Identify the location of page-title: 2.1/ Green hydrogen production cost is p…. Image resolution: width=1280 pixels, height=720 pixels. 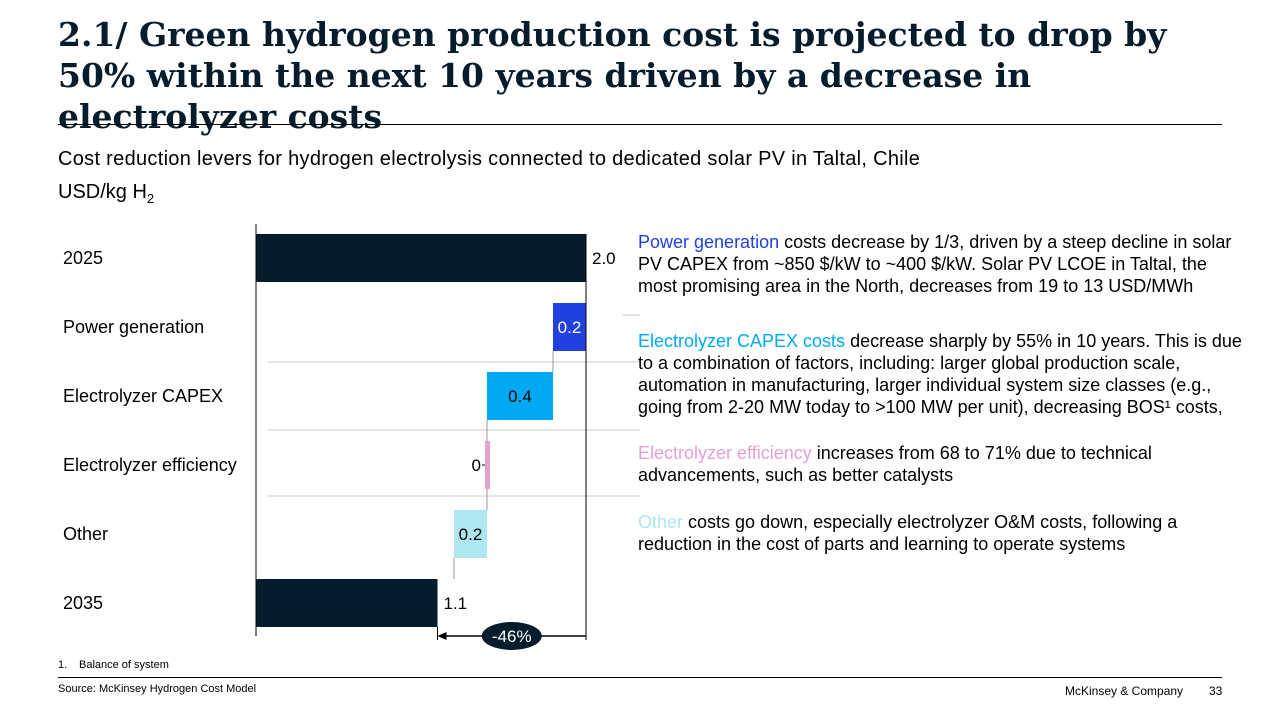
(612, 75).